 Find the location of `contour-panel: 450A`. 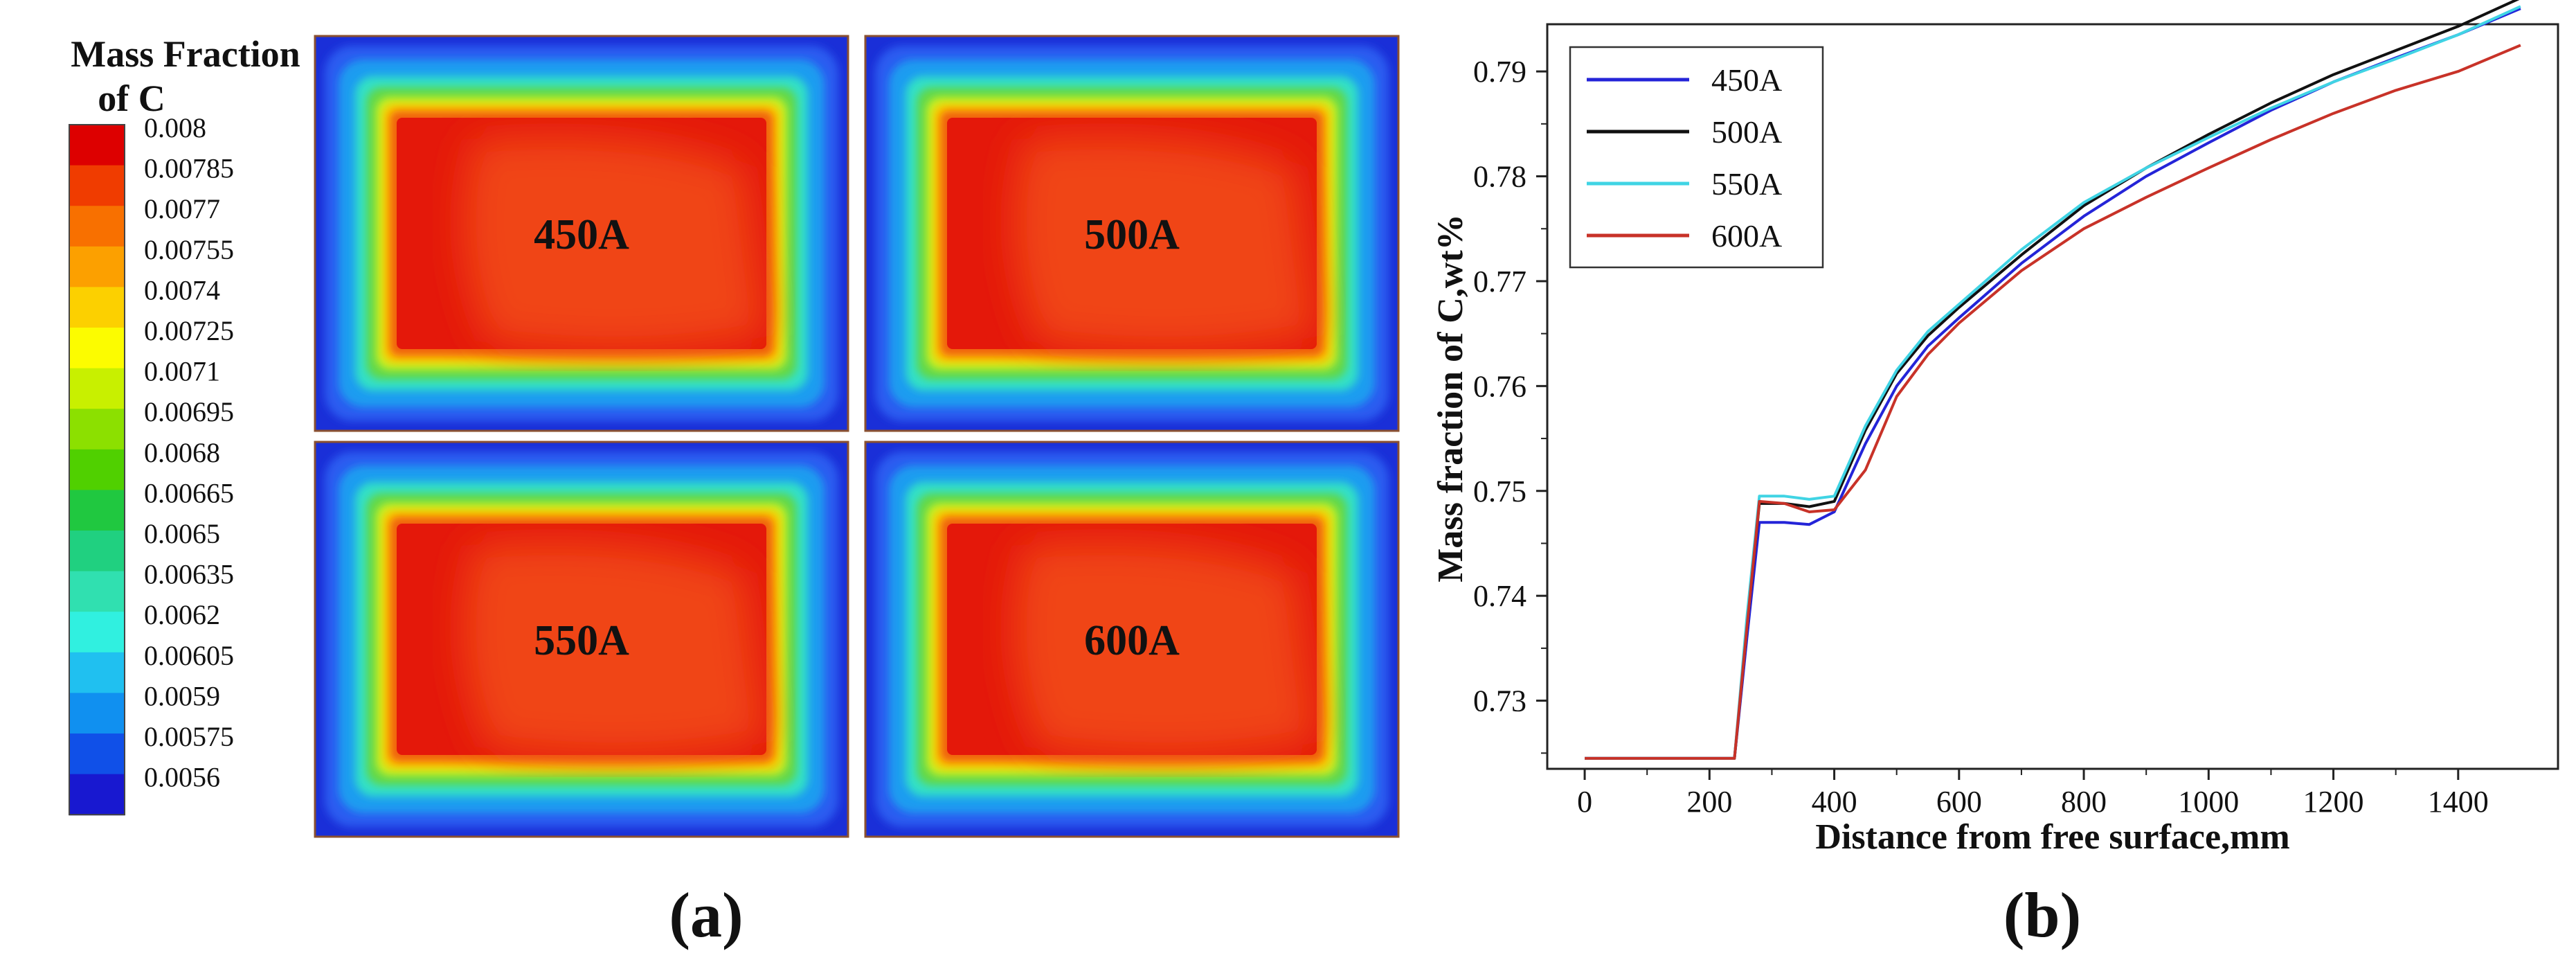

contour-panel: 450A is located at coordinates (581, 233).